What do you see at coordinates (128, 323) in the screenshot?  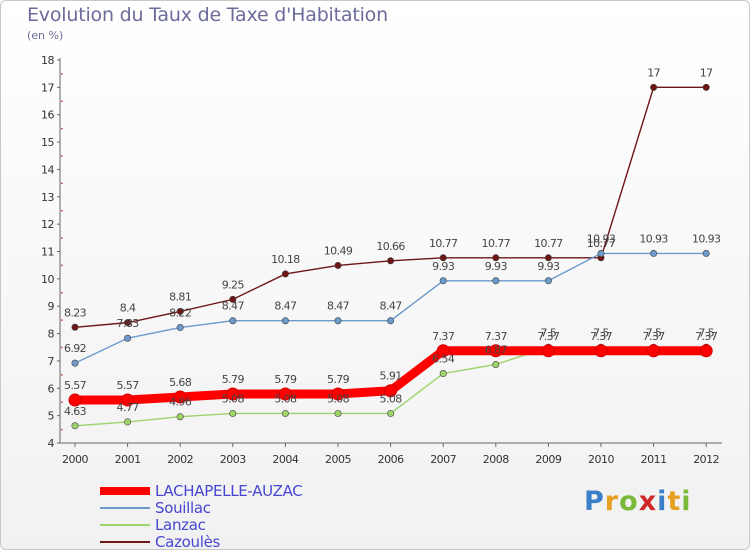 I see `data-label: 7.83` at bounding box center [128, 323].